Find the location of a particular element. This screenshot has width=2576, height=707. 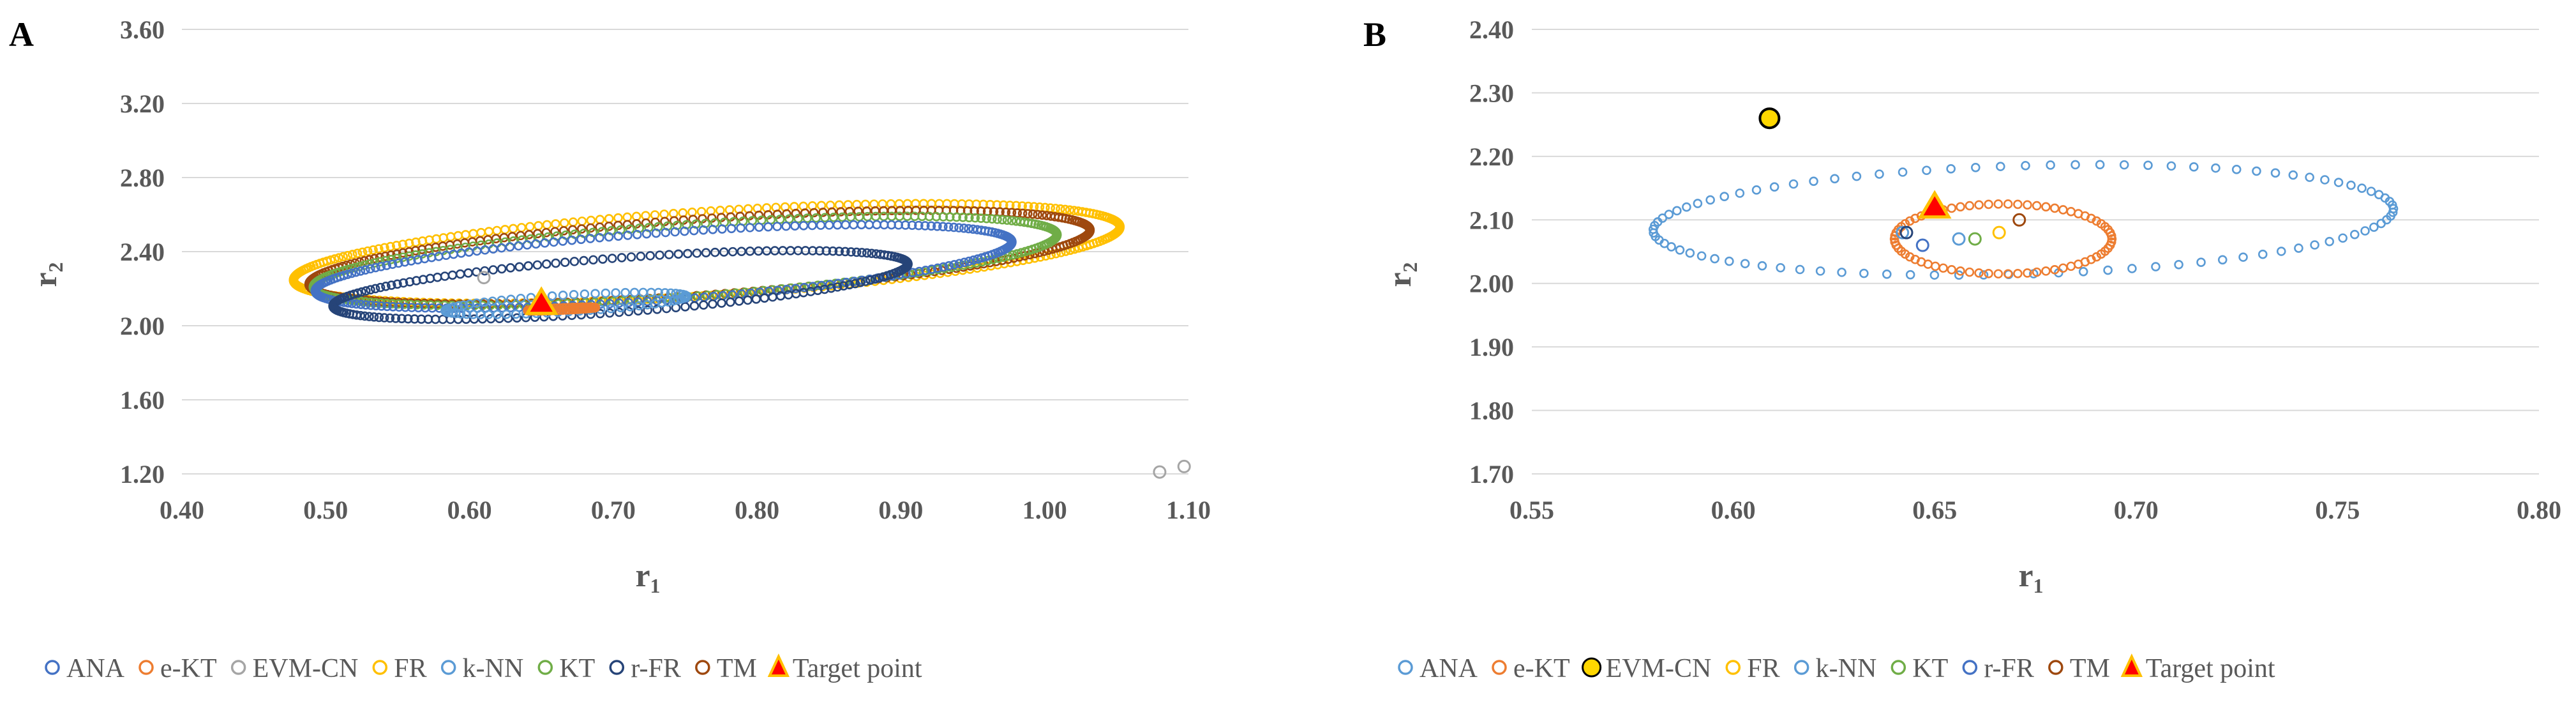

panel-a-plot-area is located at coordinates (739, 339).